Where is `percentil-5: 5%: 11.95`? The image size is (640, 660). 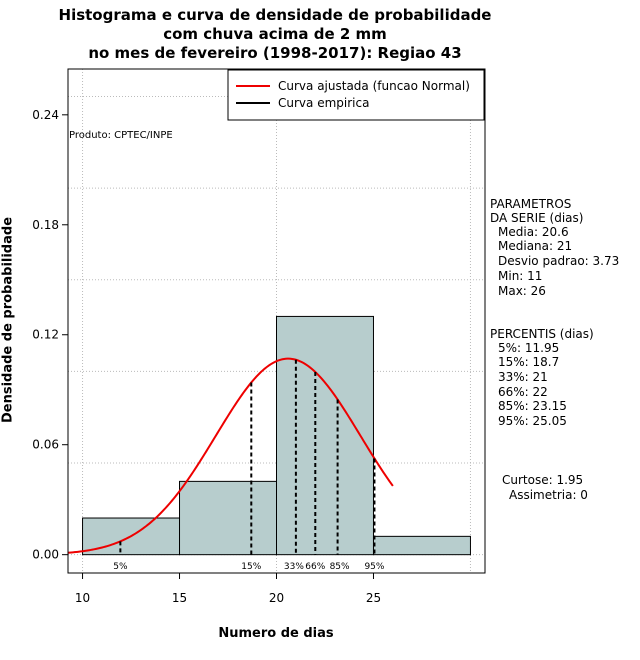 percentil-5: 5%: 11.95 is located at coordinates (529, 348).